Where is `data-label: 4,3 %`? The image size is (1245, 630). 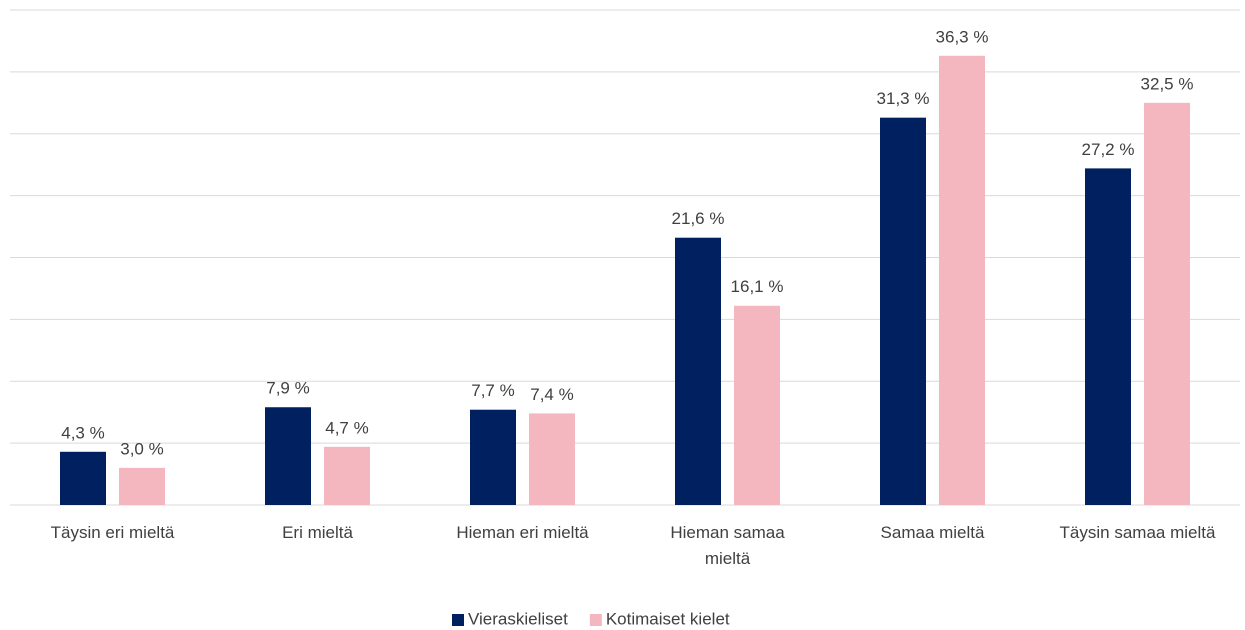
data-label: 4,3 % is located at coordinates (82, 432).